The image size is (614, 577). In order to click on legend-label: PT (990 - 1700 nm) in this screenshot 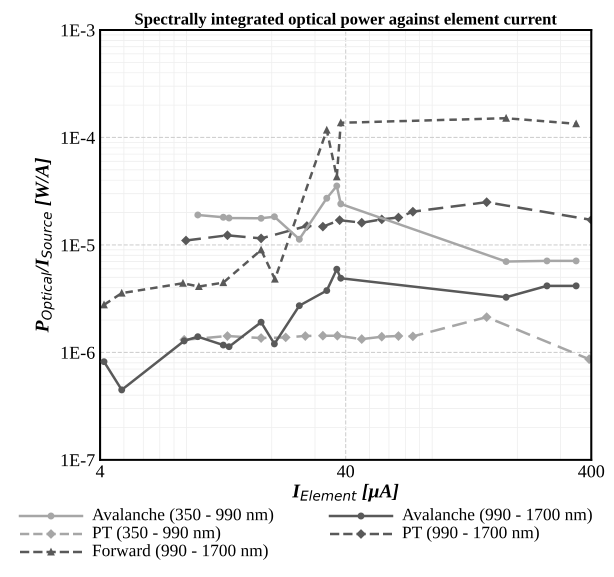, I will do `click(470, 534)`.